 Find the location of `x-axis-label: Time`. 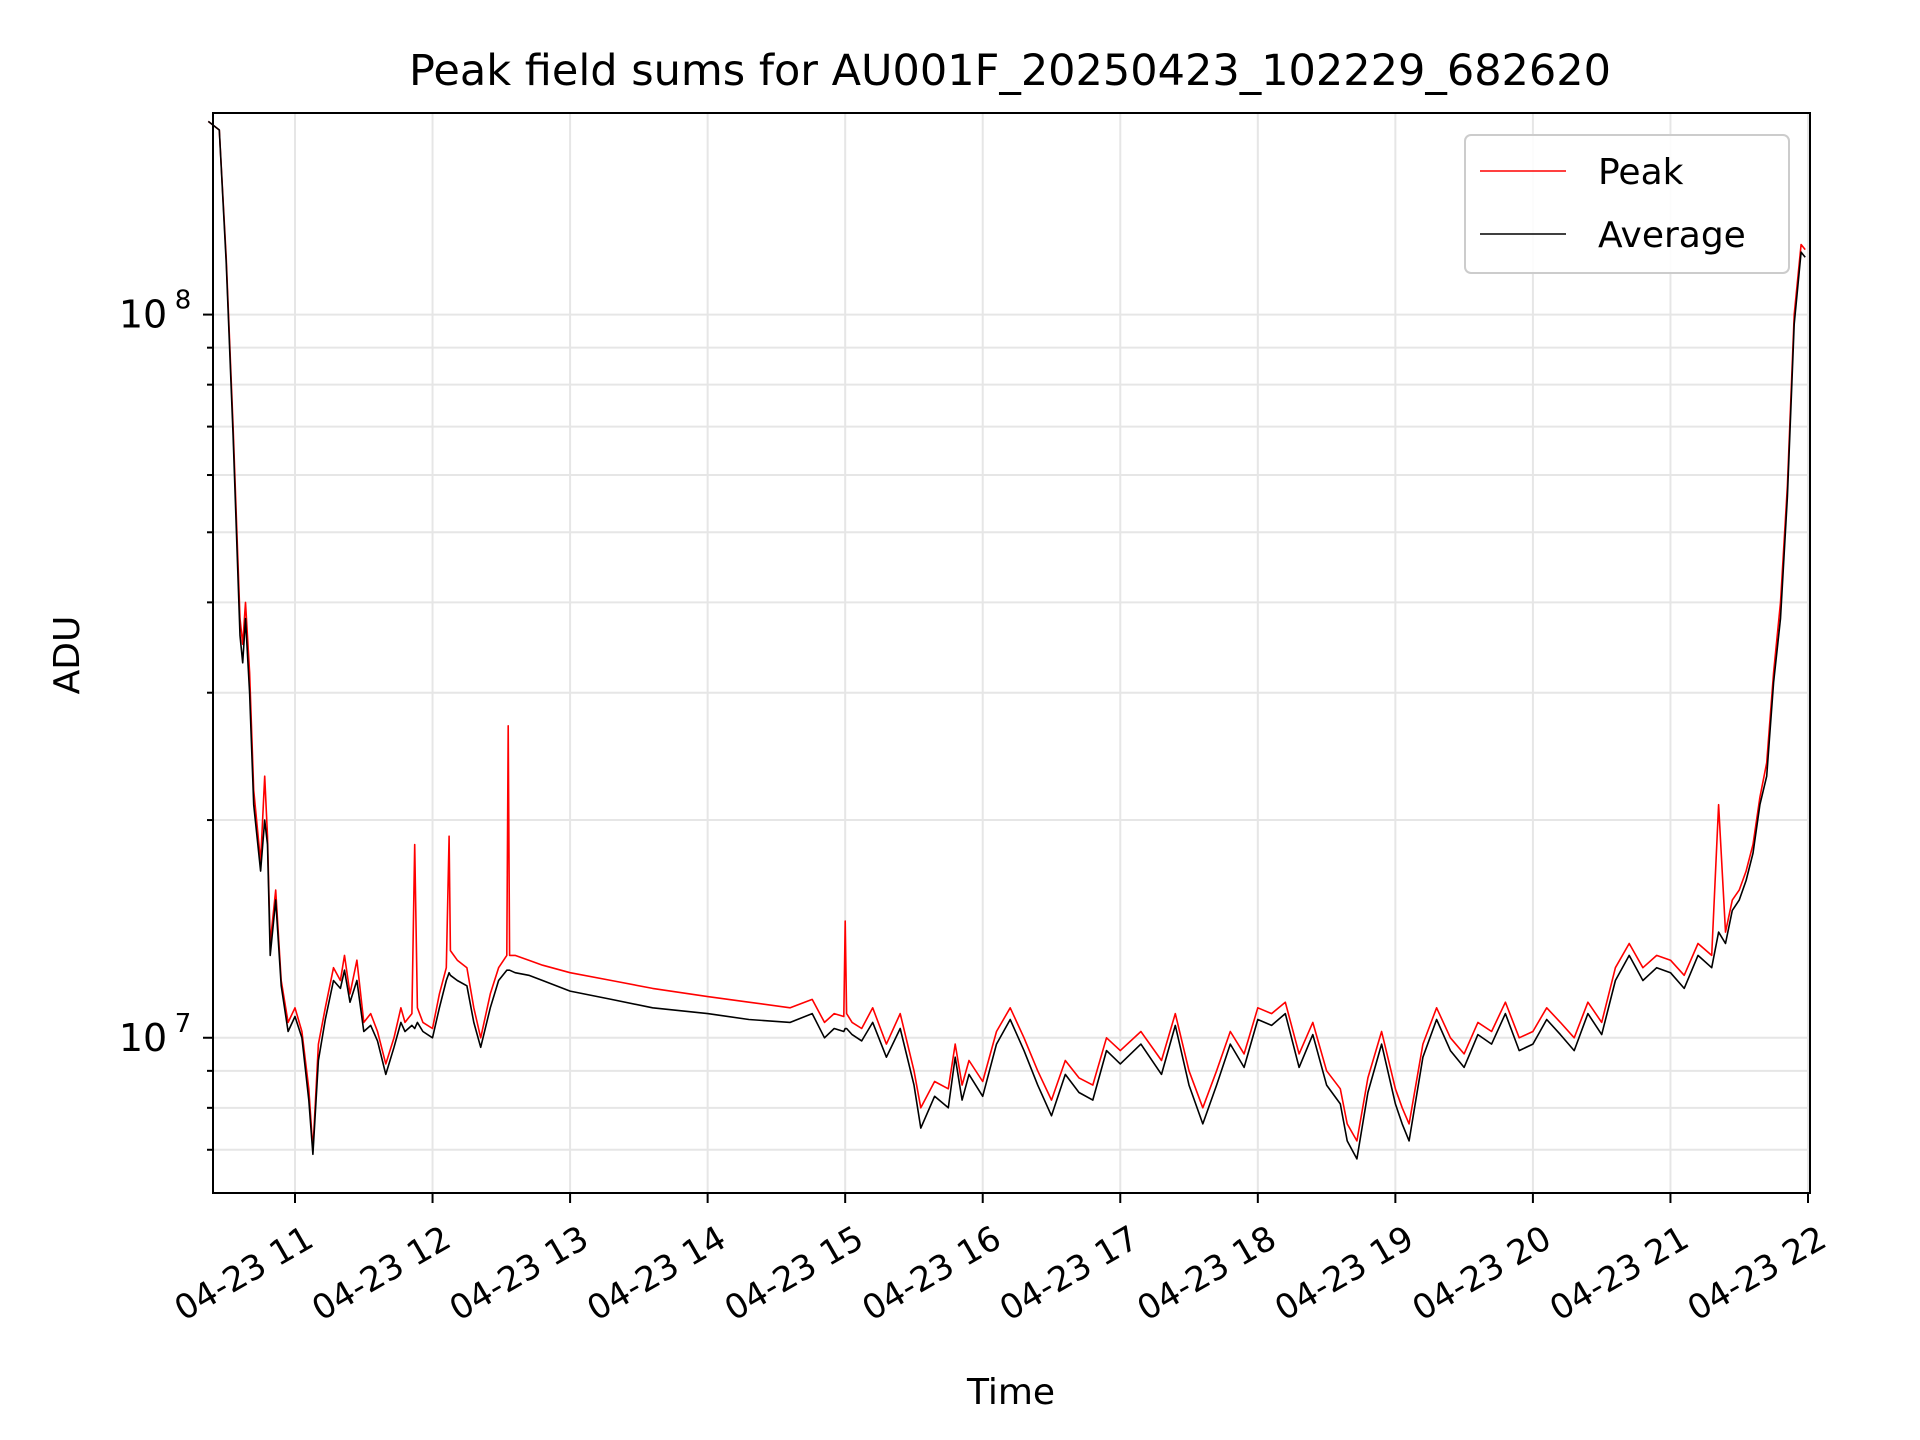

x-axis-label: Time is located at coordinates (1010, 1392).